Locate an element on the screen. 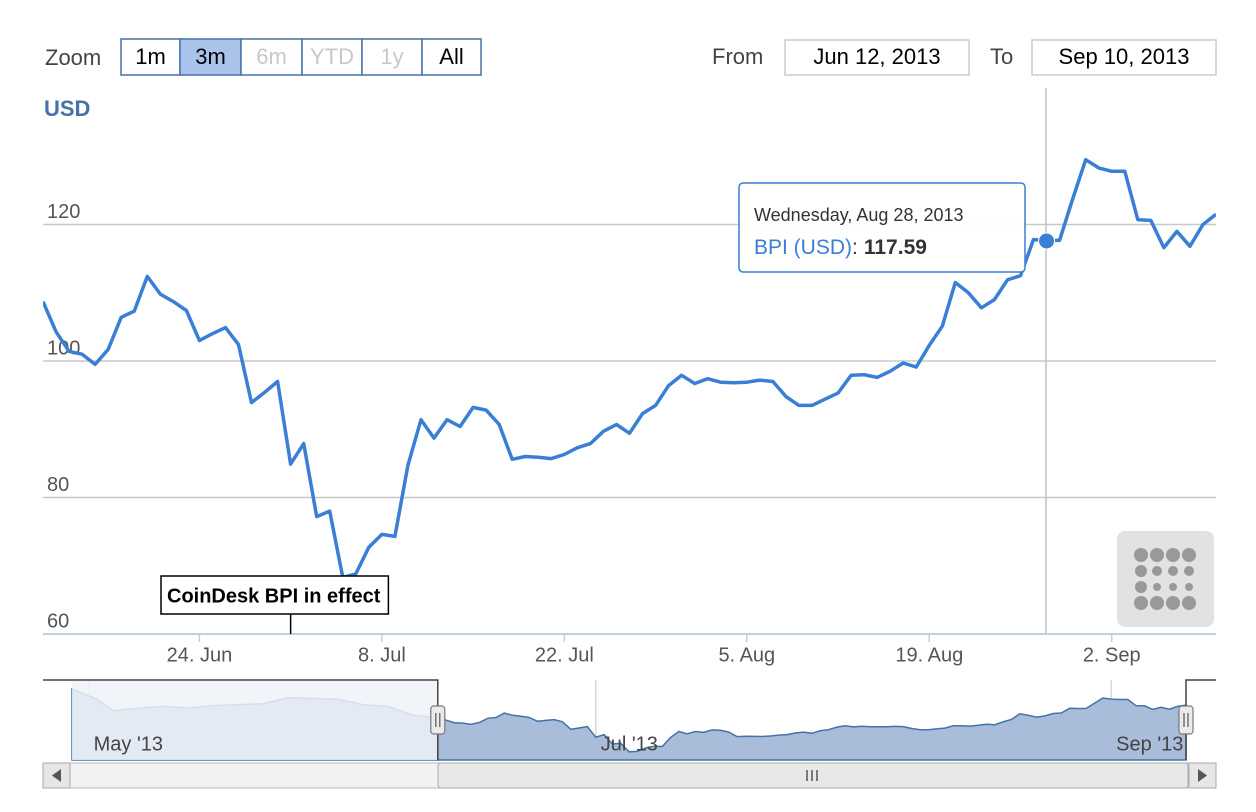  zoom-label: Zoom is located at coordinates (73, 57).